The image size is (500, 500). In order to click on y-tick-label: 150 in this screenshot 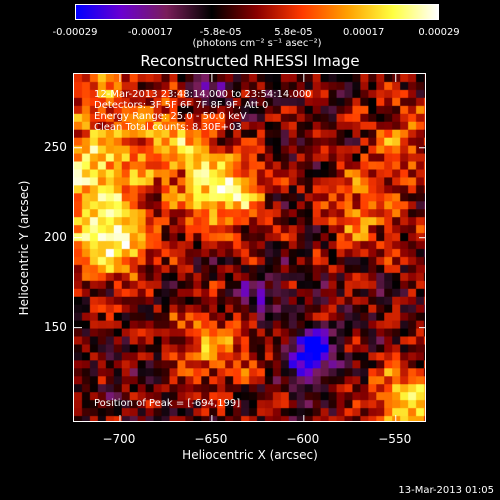, I will do `click(55, 326)`.